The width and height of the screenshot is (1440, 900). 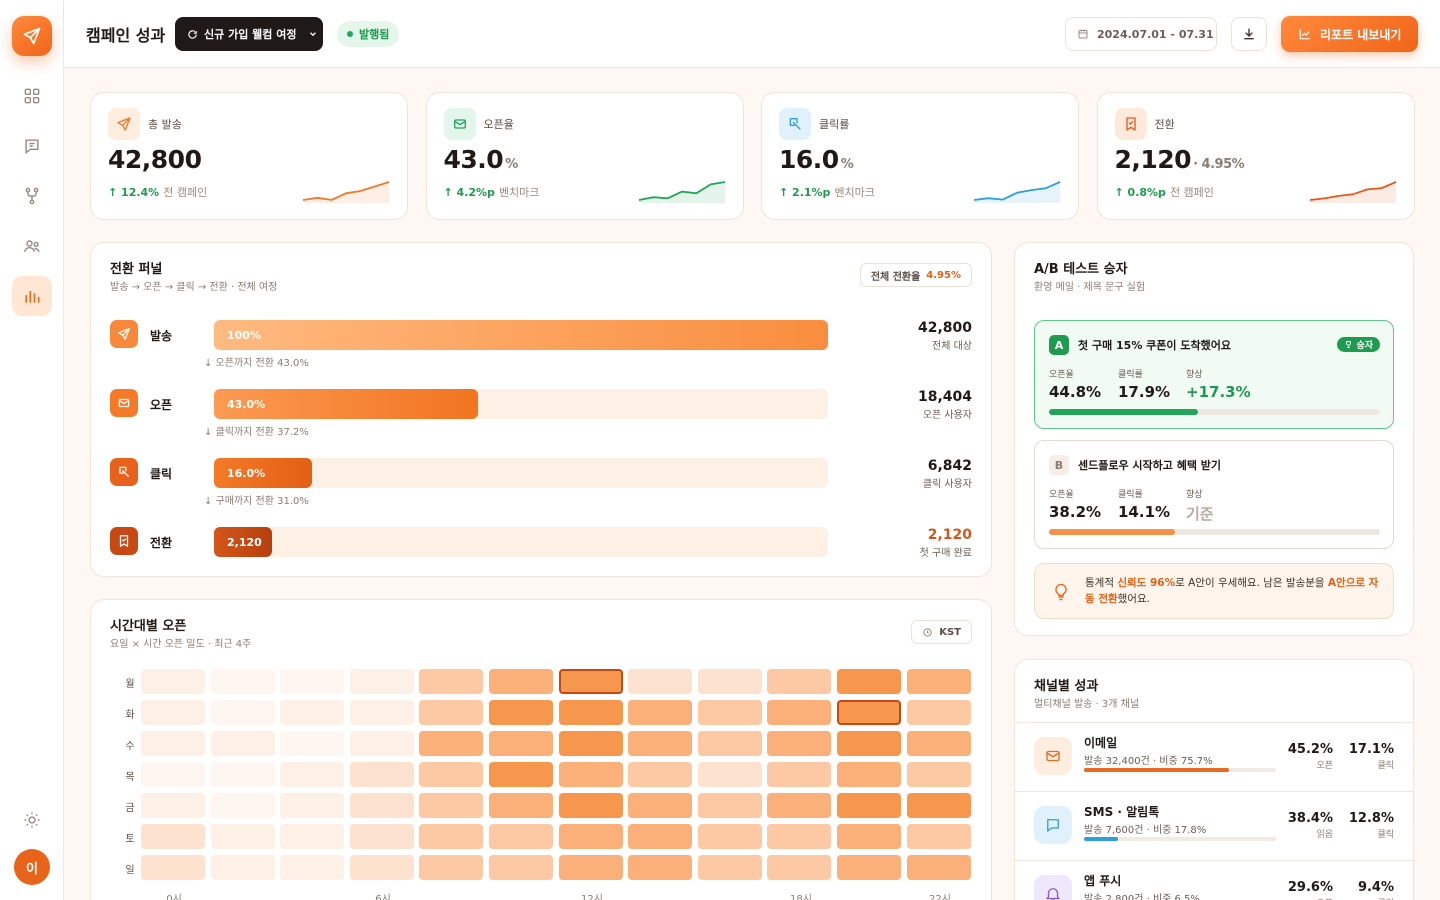 I want to click on channel-row: 앱 푸시 발송 2,800건 · 비중 6.5% 29.6%오픈 9.4%클릭, so click(x=1214, y=880).